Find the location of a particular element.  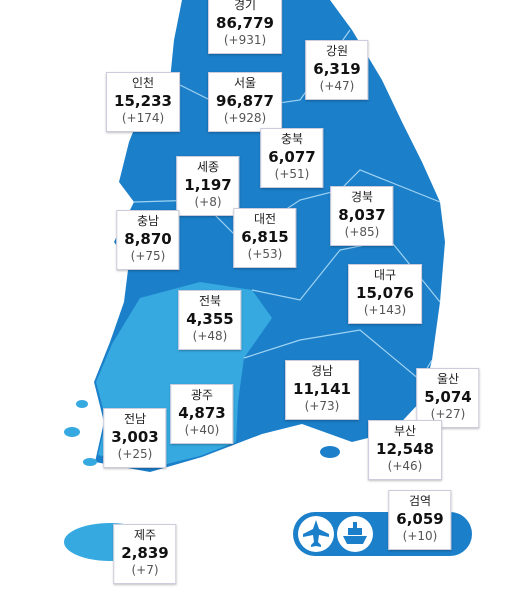

region-label: 검역 6,059 (+10) is located at coordinates (420, 520).